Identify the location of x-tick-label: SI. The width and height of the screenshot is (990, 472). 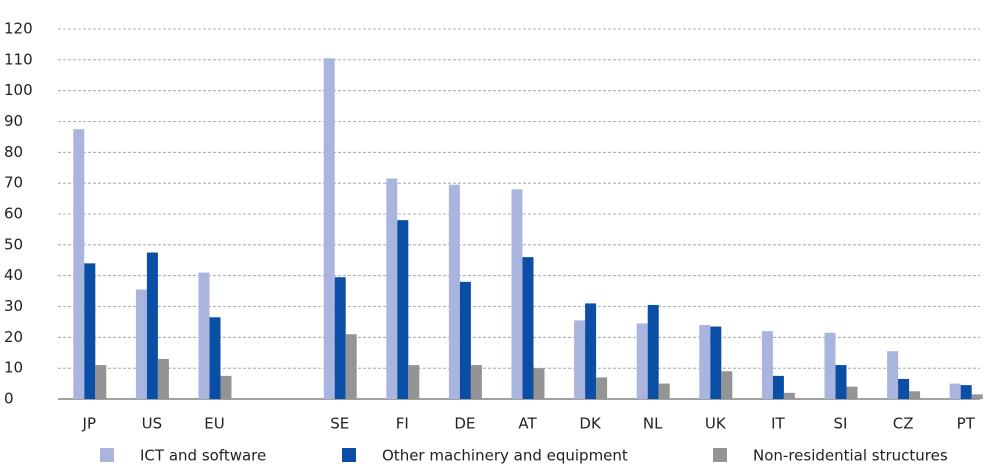
(841, 424).